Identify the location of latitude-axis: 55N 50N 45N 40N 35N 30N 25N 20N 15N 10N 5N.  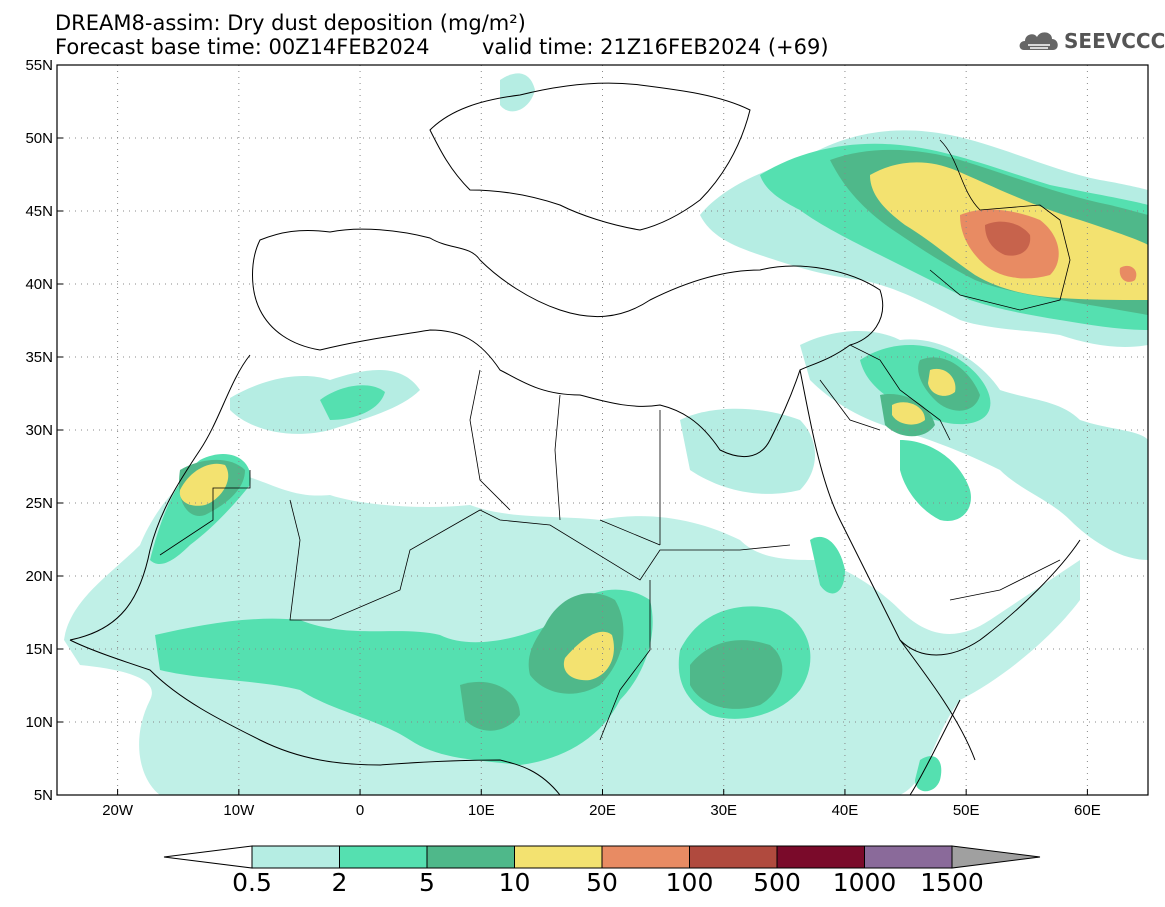
(44, 430).